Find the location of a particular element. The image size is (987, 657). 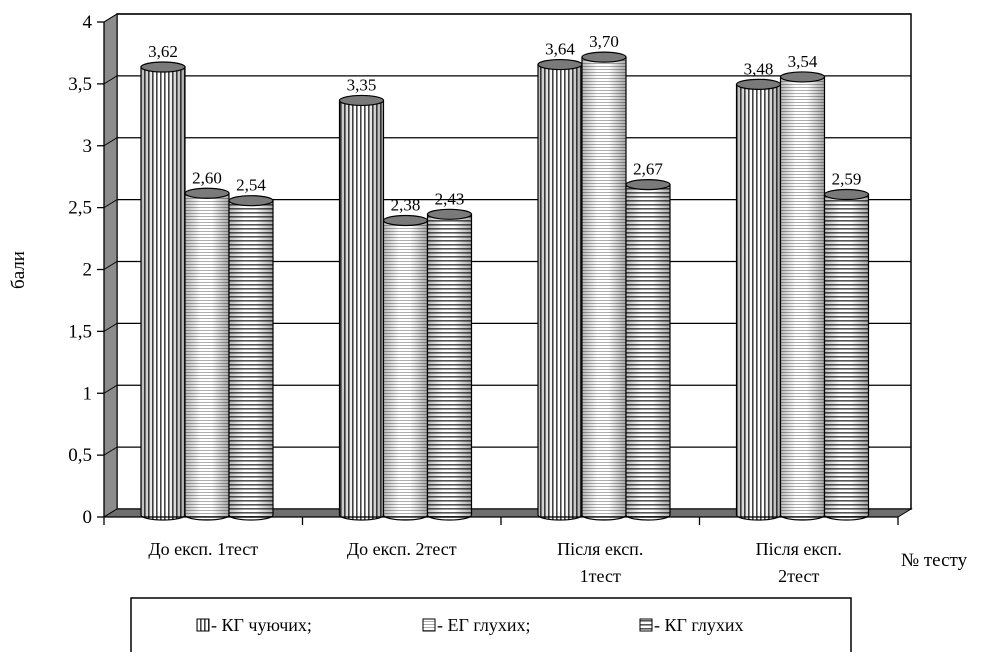

y-tick-label: 2 is located at coordinates (88, 270).